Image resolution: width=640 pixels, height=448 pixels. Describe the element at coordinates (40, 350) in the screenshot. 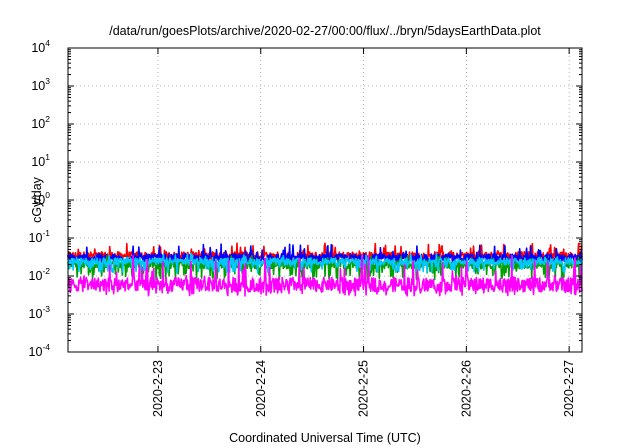

I see `y-tick-label: 10⁻⁴` at that location.